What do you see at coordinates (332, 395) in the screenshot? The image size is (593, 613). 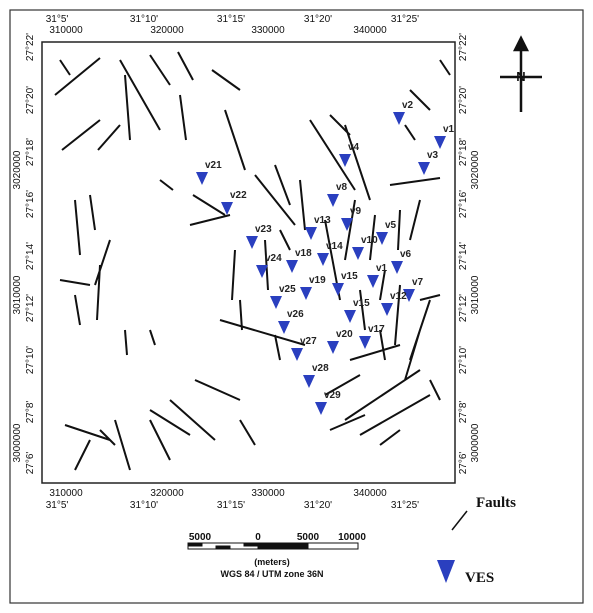 I see `ves-label: v29` at bounding box center [332, 395].